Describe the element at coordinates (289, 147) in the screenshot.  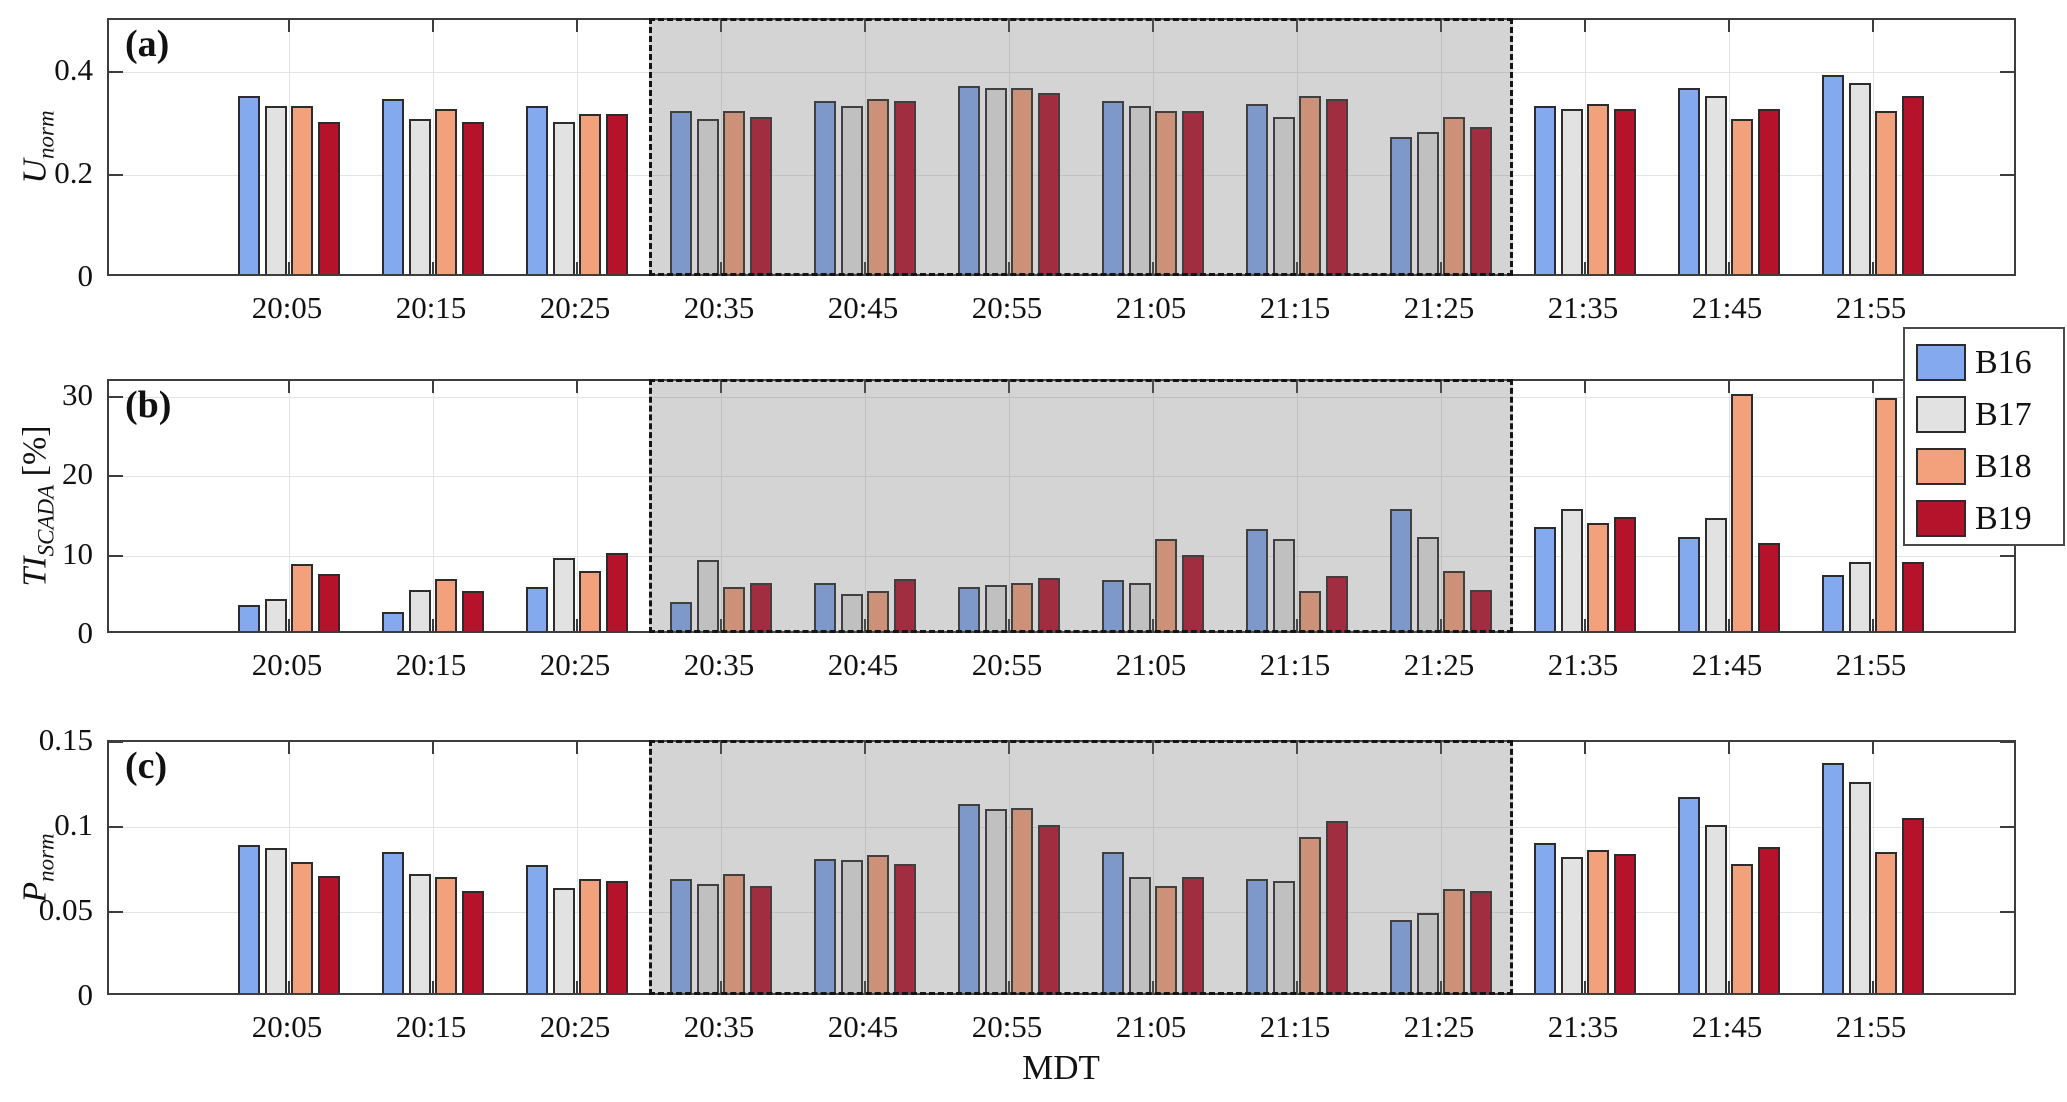
I see `bar-group-20:05` at that location.